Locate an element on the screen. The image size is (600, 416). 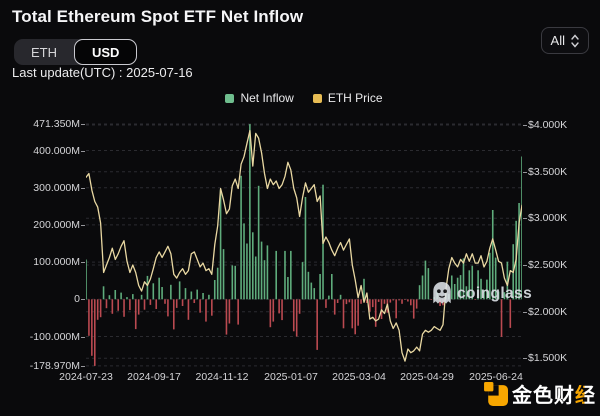
toggle-option-usd: USD is located at coordinates (106, 52).